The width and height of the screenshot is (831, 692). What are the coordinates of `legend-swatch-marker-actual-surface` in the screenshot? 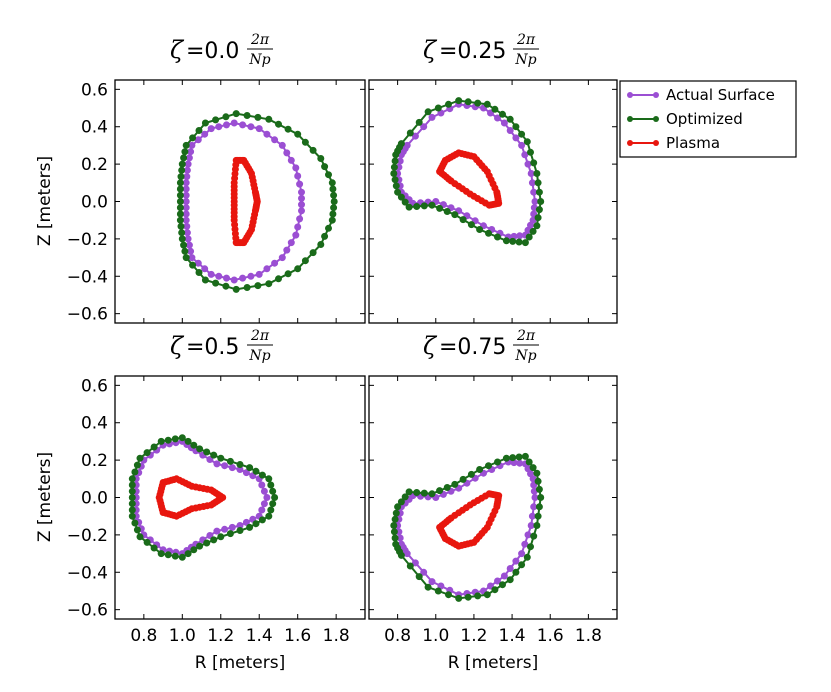 It's located at (656, 95).